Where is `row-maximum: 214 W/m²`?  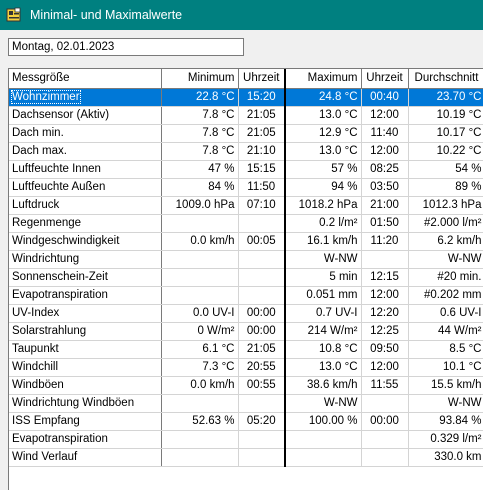 row-maximum: 214 W/m² is located at coordinates (323, 331).